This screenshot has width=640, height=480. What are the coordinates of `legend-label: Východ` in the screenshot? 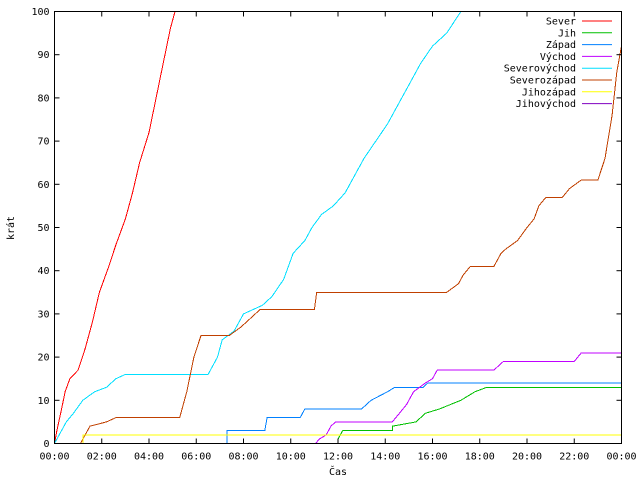 It's located at (558, 57).